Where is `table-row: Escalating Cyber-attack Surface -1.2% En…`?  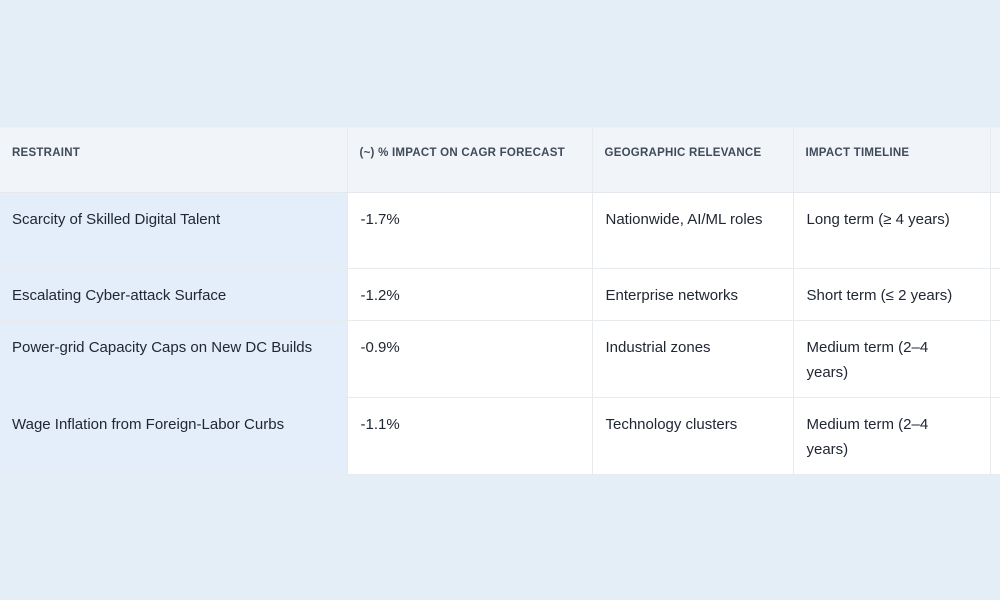
table-row: Escalating Cyber-attack Surface -1.2% En… is located at coordinates (500, 294).